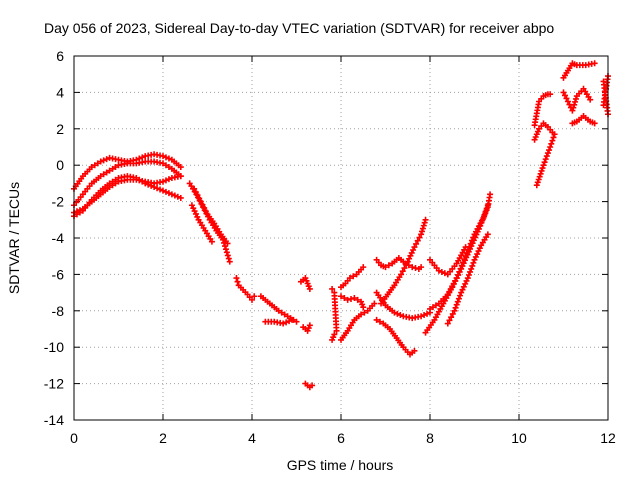  Describe the element at coordinates (403, 305) in the screenshot. I see `series-arc19` at that location.